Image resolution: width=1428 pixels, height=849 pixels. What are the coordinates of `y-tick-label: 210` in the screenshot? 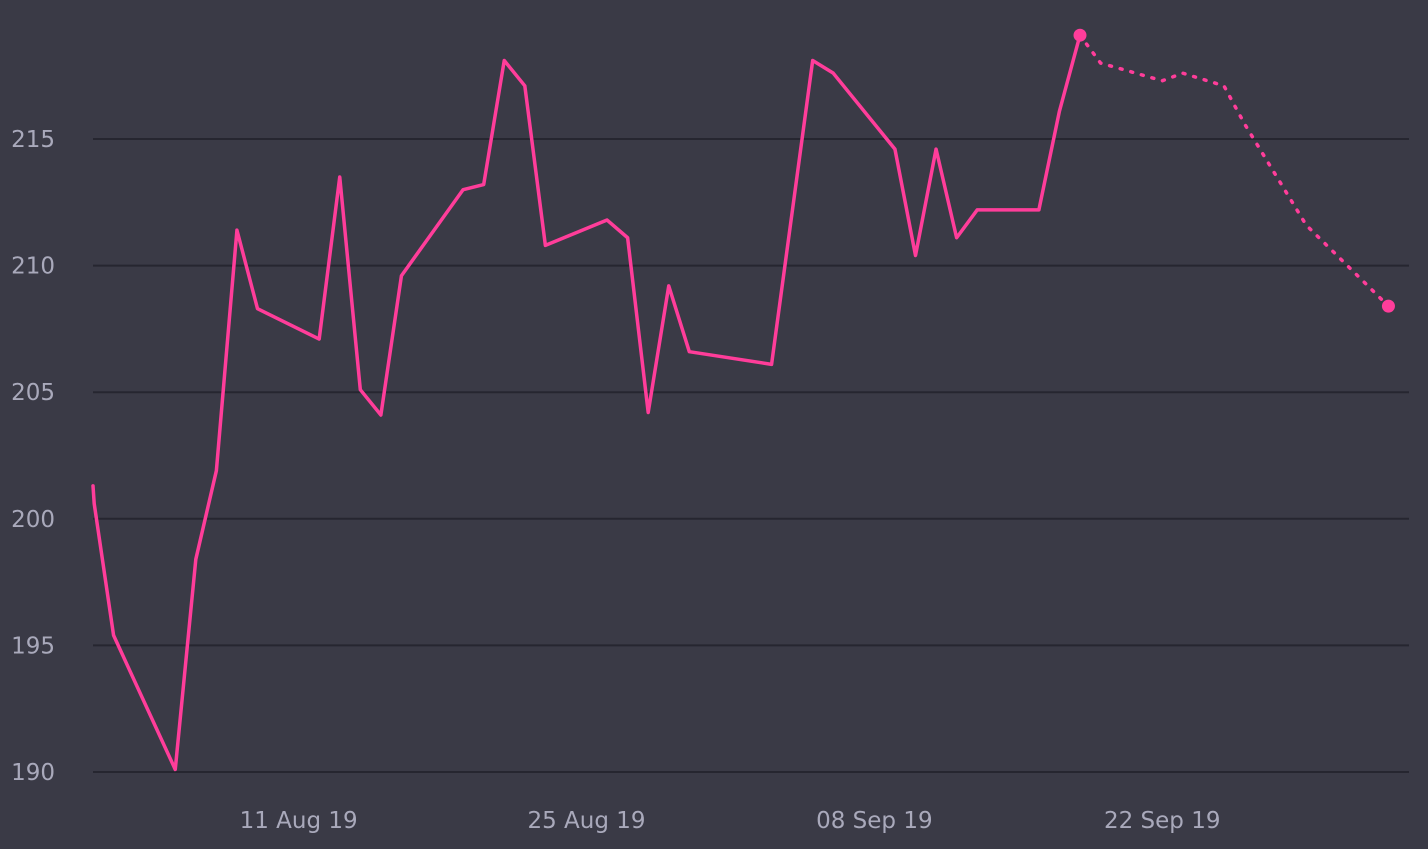 It's located at (33, 267).